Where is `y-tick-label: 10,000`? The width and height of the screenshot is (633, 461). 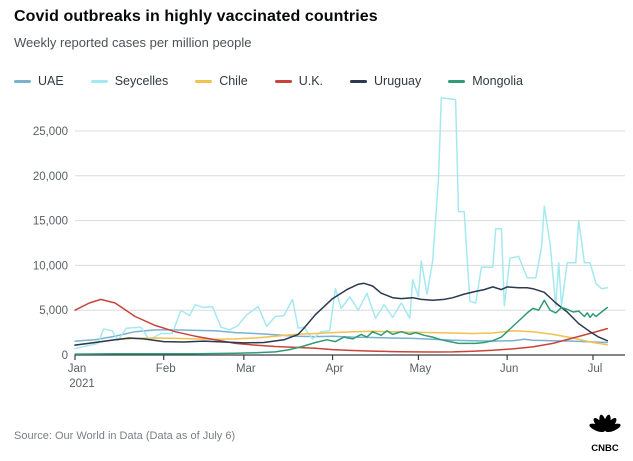 y-tick-label: 10,000 is located at coordinates (50, 266).